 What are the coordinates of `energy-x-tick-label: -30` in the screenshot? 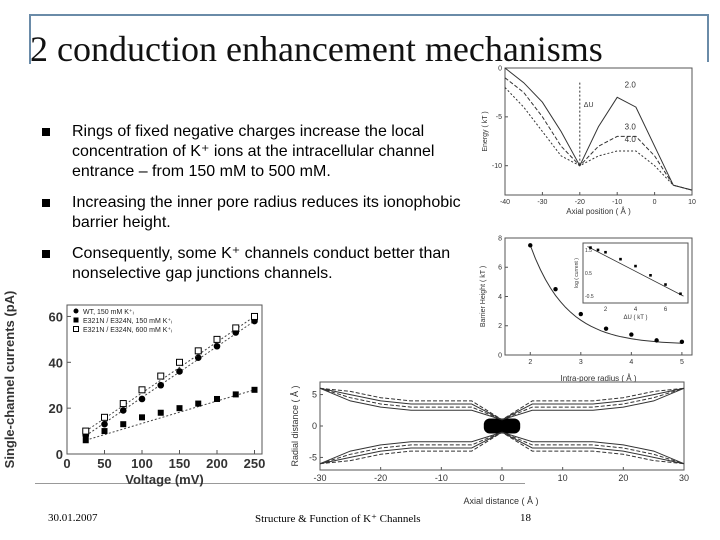 It's located at (542, 202).